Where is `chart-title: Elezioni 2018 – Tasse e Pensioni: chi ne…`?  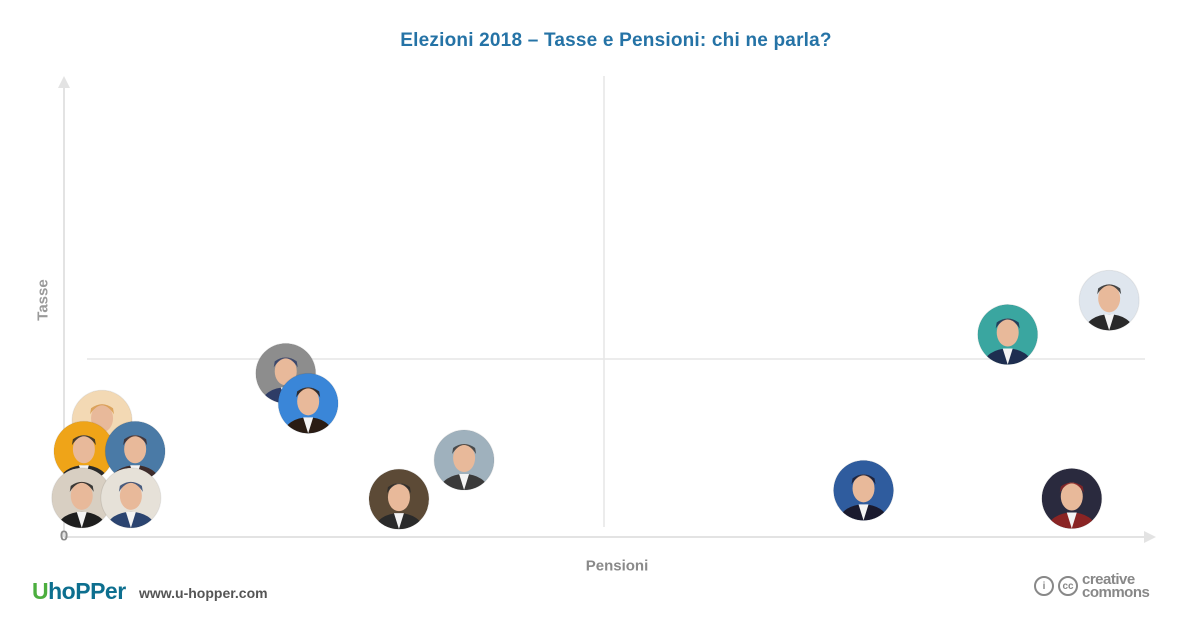 chart-title: Elezioni 2018 – Tasse e Pensioni: chi ne… is located at coordinates (616, 40).